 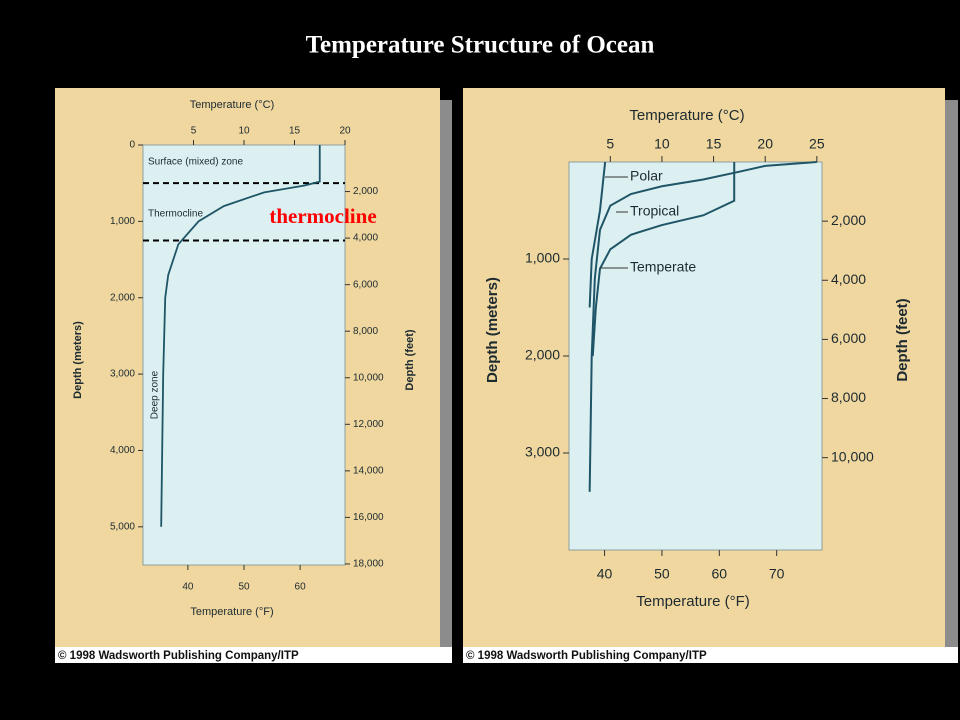 What do you see at coordinates (122, 450) in the screenshot?
I see `y-tick-label: 4,000` at bounding box center [122, 450].